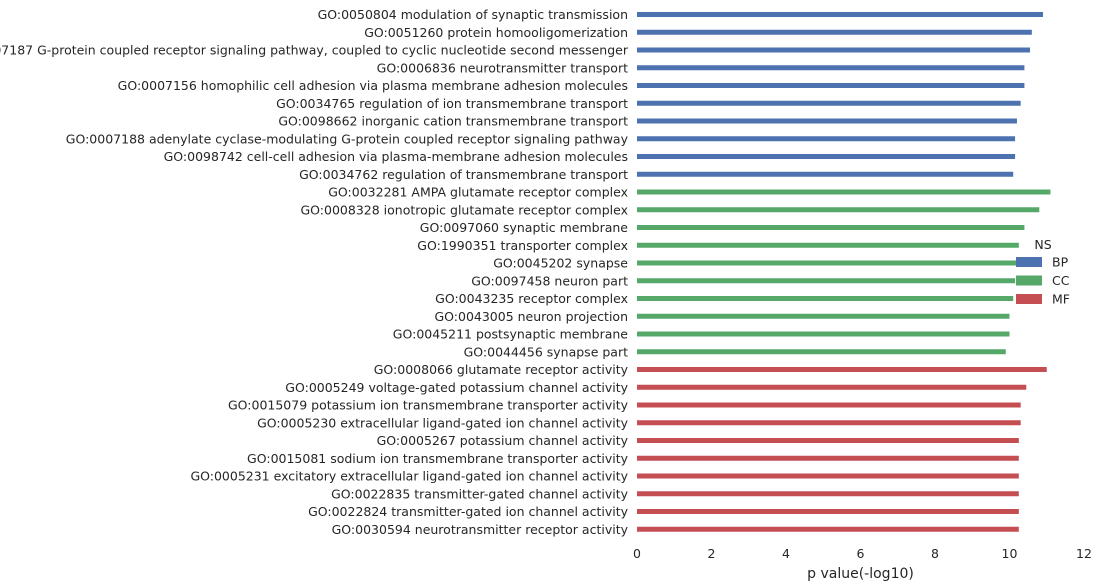  I want to click on x-tick-label: 6, so click(861, 553).